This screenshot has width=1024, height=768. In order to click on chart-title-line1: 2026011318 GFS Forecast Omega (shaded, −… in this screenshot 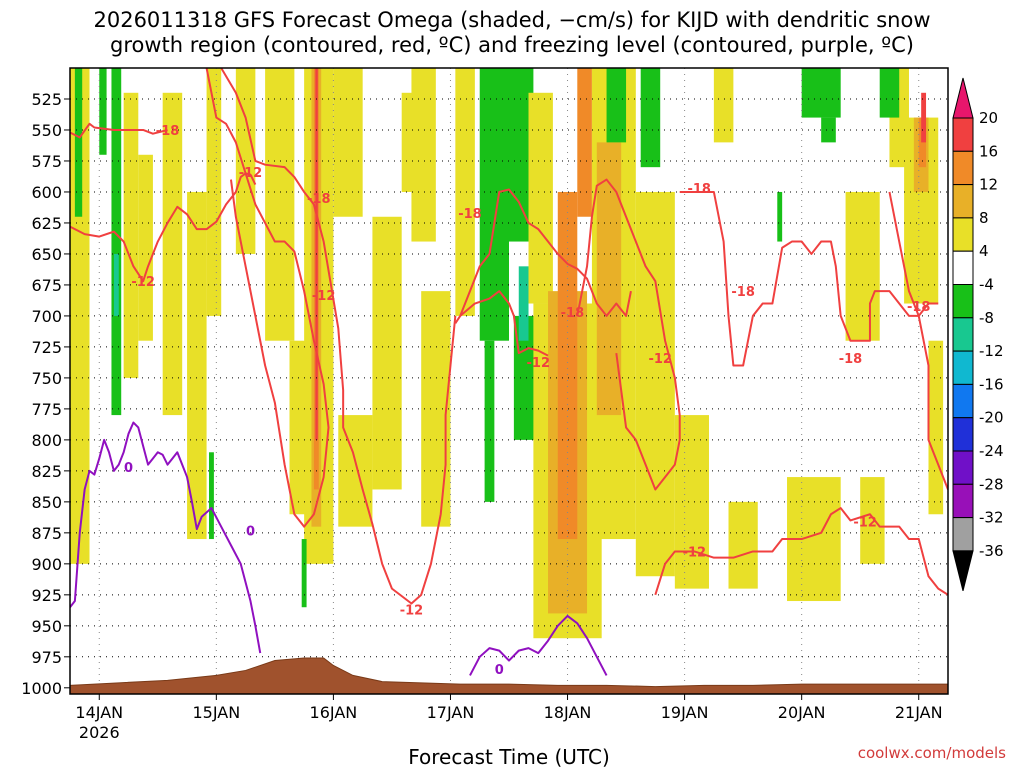, I will do `click(511, 20)`.